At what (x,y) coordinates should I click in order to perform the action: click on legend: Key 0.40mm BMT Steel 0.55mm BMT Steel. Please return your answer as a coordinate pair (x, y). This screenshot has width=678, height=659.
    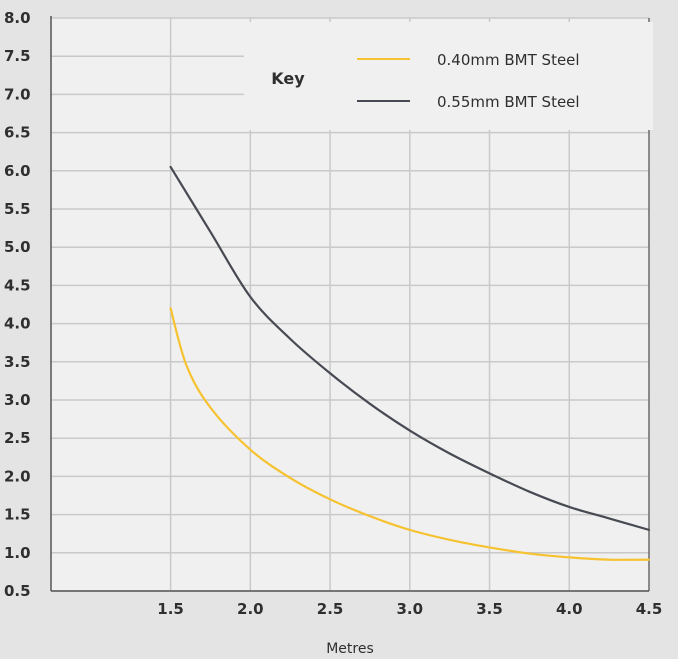
    Looking at the image, I should click on (448, 76).